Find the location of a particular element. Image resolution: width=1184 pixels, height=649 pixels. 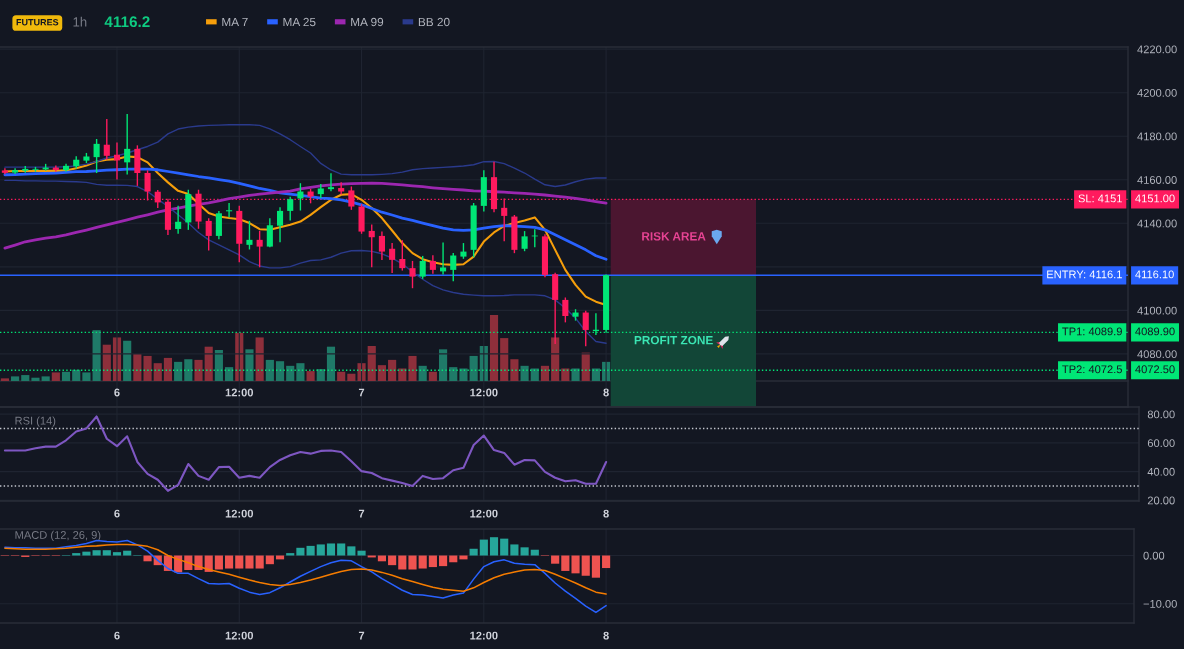

y-tick-label: 4100.00 is located at coordinates (1157, 310).